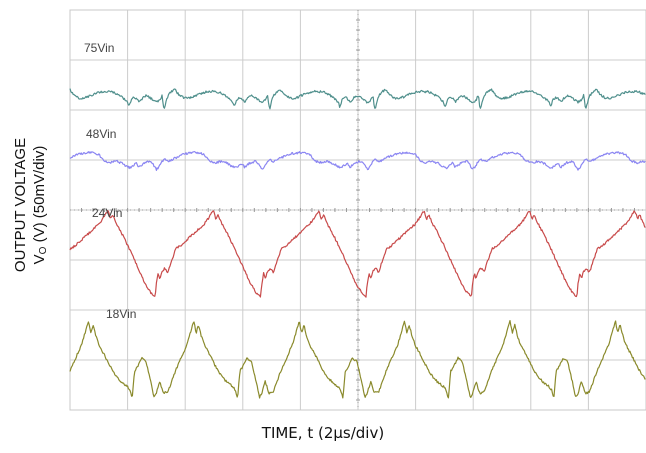 The image size is (646, 453). I want to click on x-axis-label: TIME, t (2µs/div), so click(323, 433).